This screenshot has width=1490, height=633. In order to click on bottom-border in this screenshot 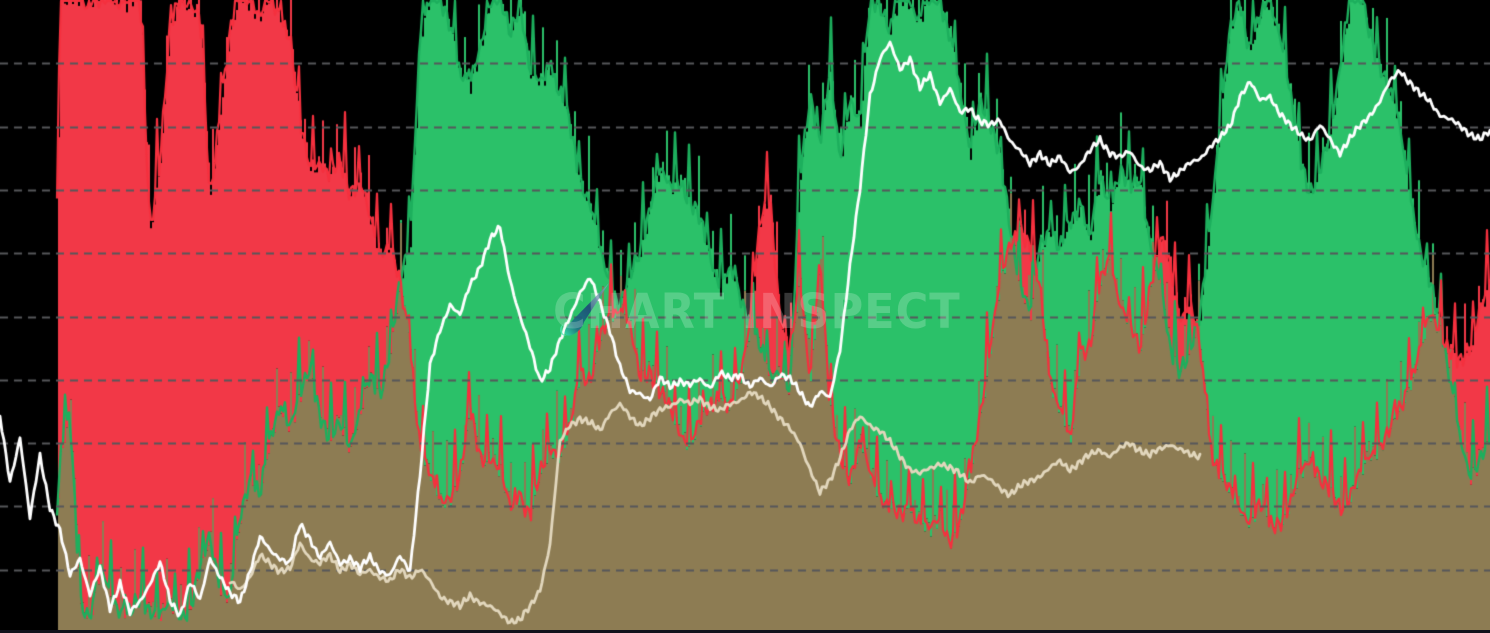, I will do `click(745, 631)`.